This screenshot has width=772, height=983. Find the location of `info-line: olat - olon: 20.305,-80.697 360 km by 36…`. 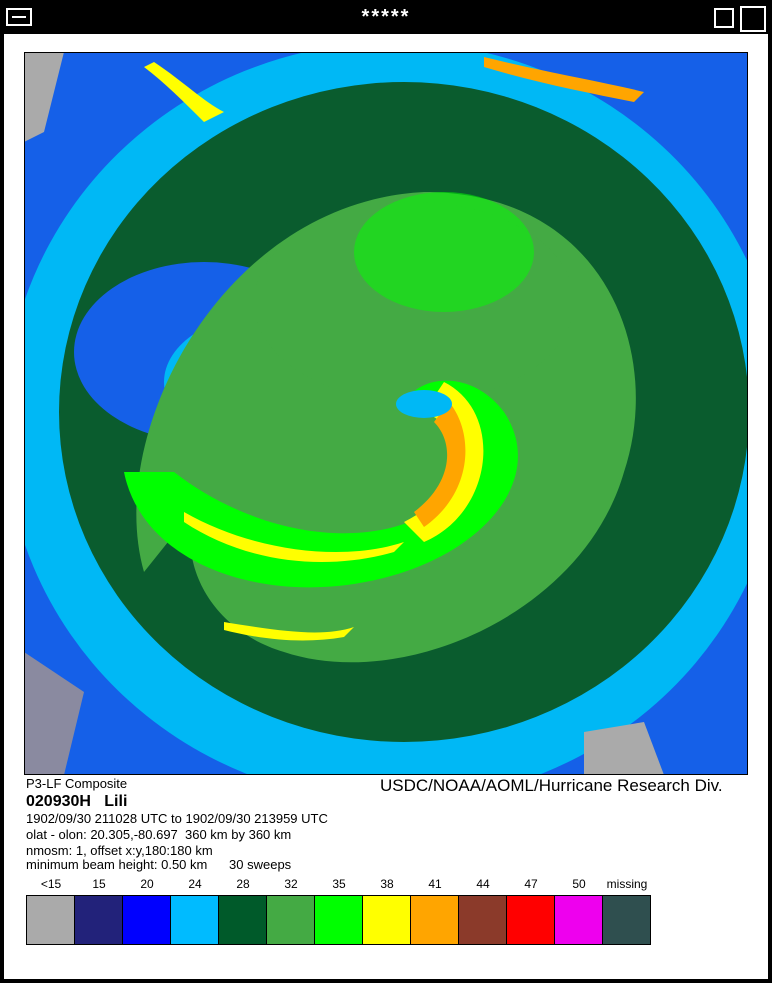

info-line: olat - olon: 20.305,-80.697 360 km by 36… is located at coordinates (159, 834).